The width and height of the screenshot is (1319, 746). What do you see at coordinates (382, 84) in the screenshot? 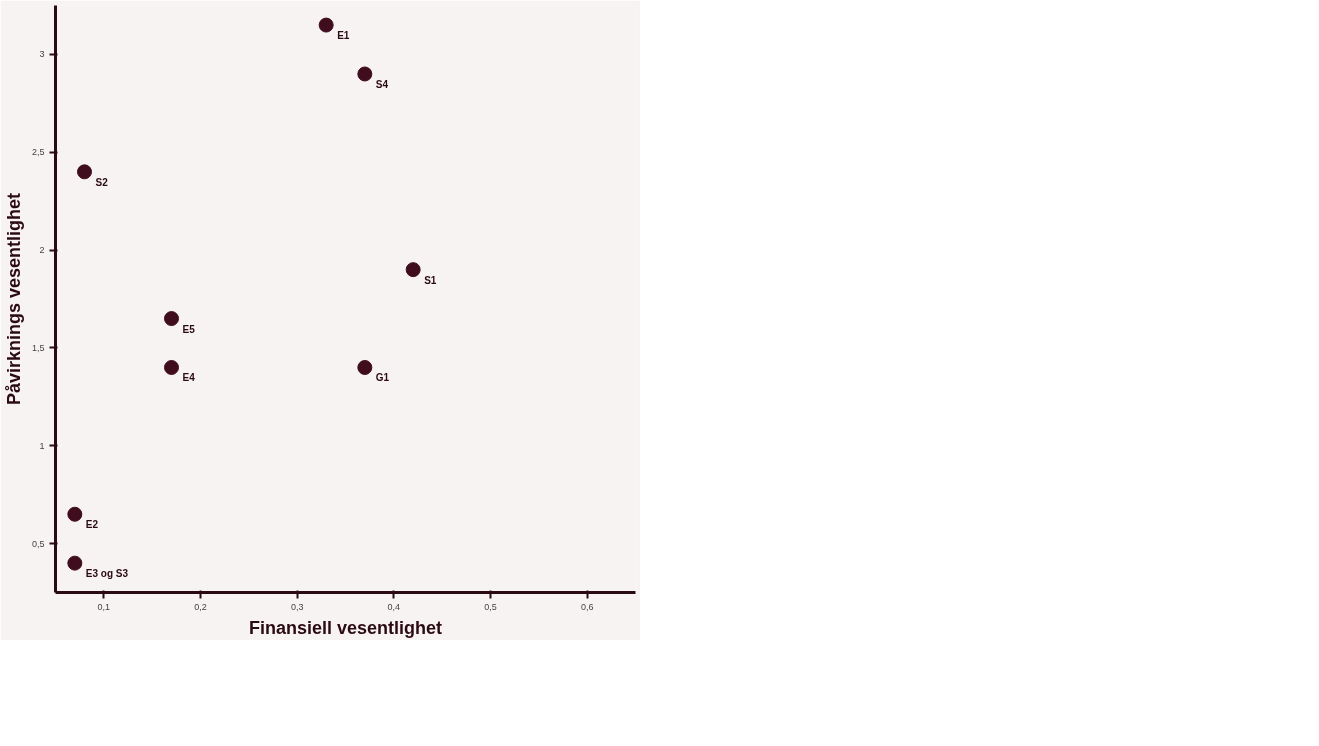
I see `annotation: S4` at bounding box center [382, 84].